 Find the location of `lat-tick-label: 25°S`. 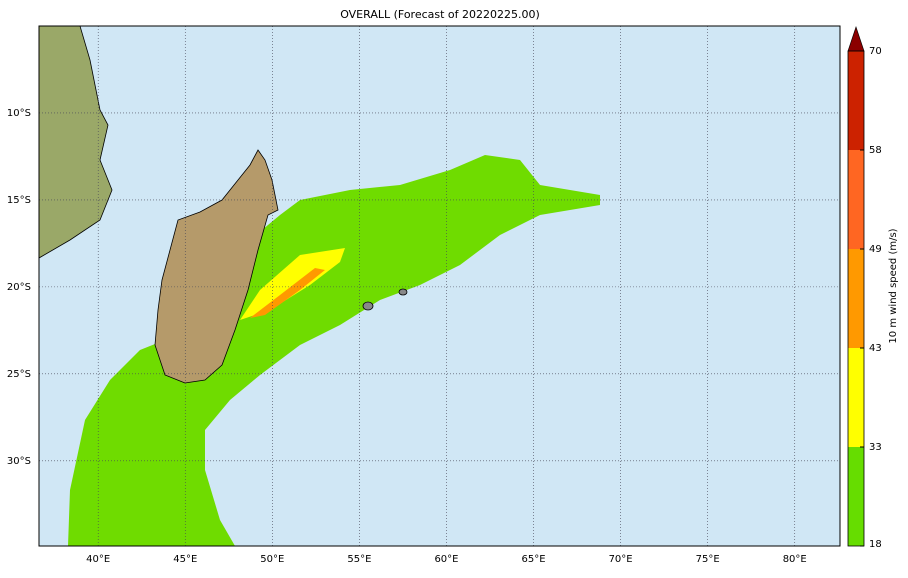

lat-tick-label: 25°S is located at coordinates (19, 374).